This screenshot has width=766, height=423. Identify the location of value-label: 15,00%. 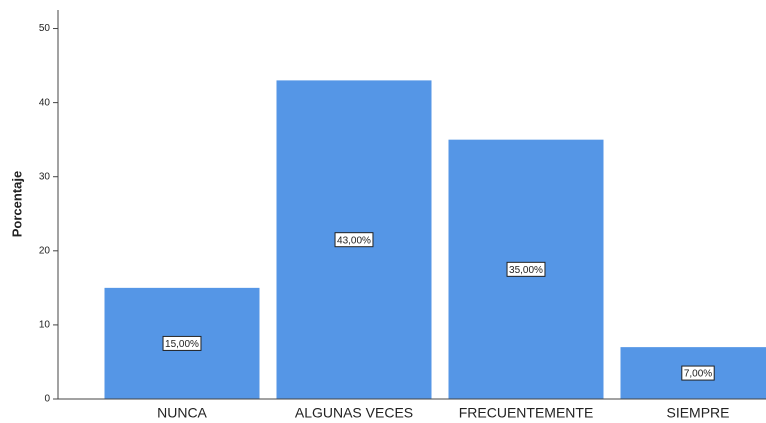
(182, 344).